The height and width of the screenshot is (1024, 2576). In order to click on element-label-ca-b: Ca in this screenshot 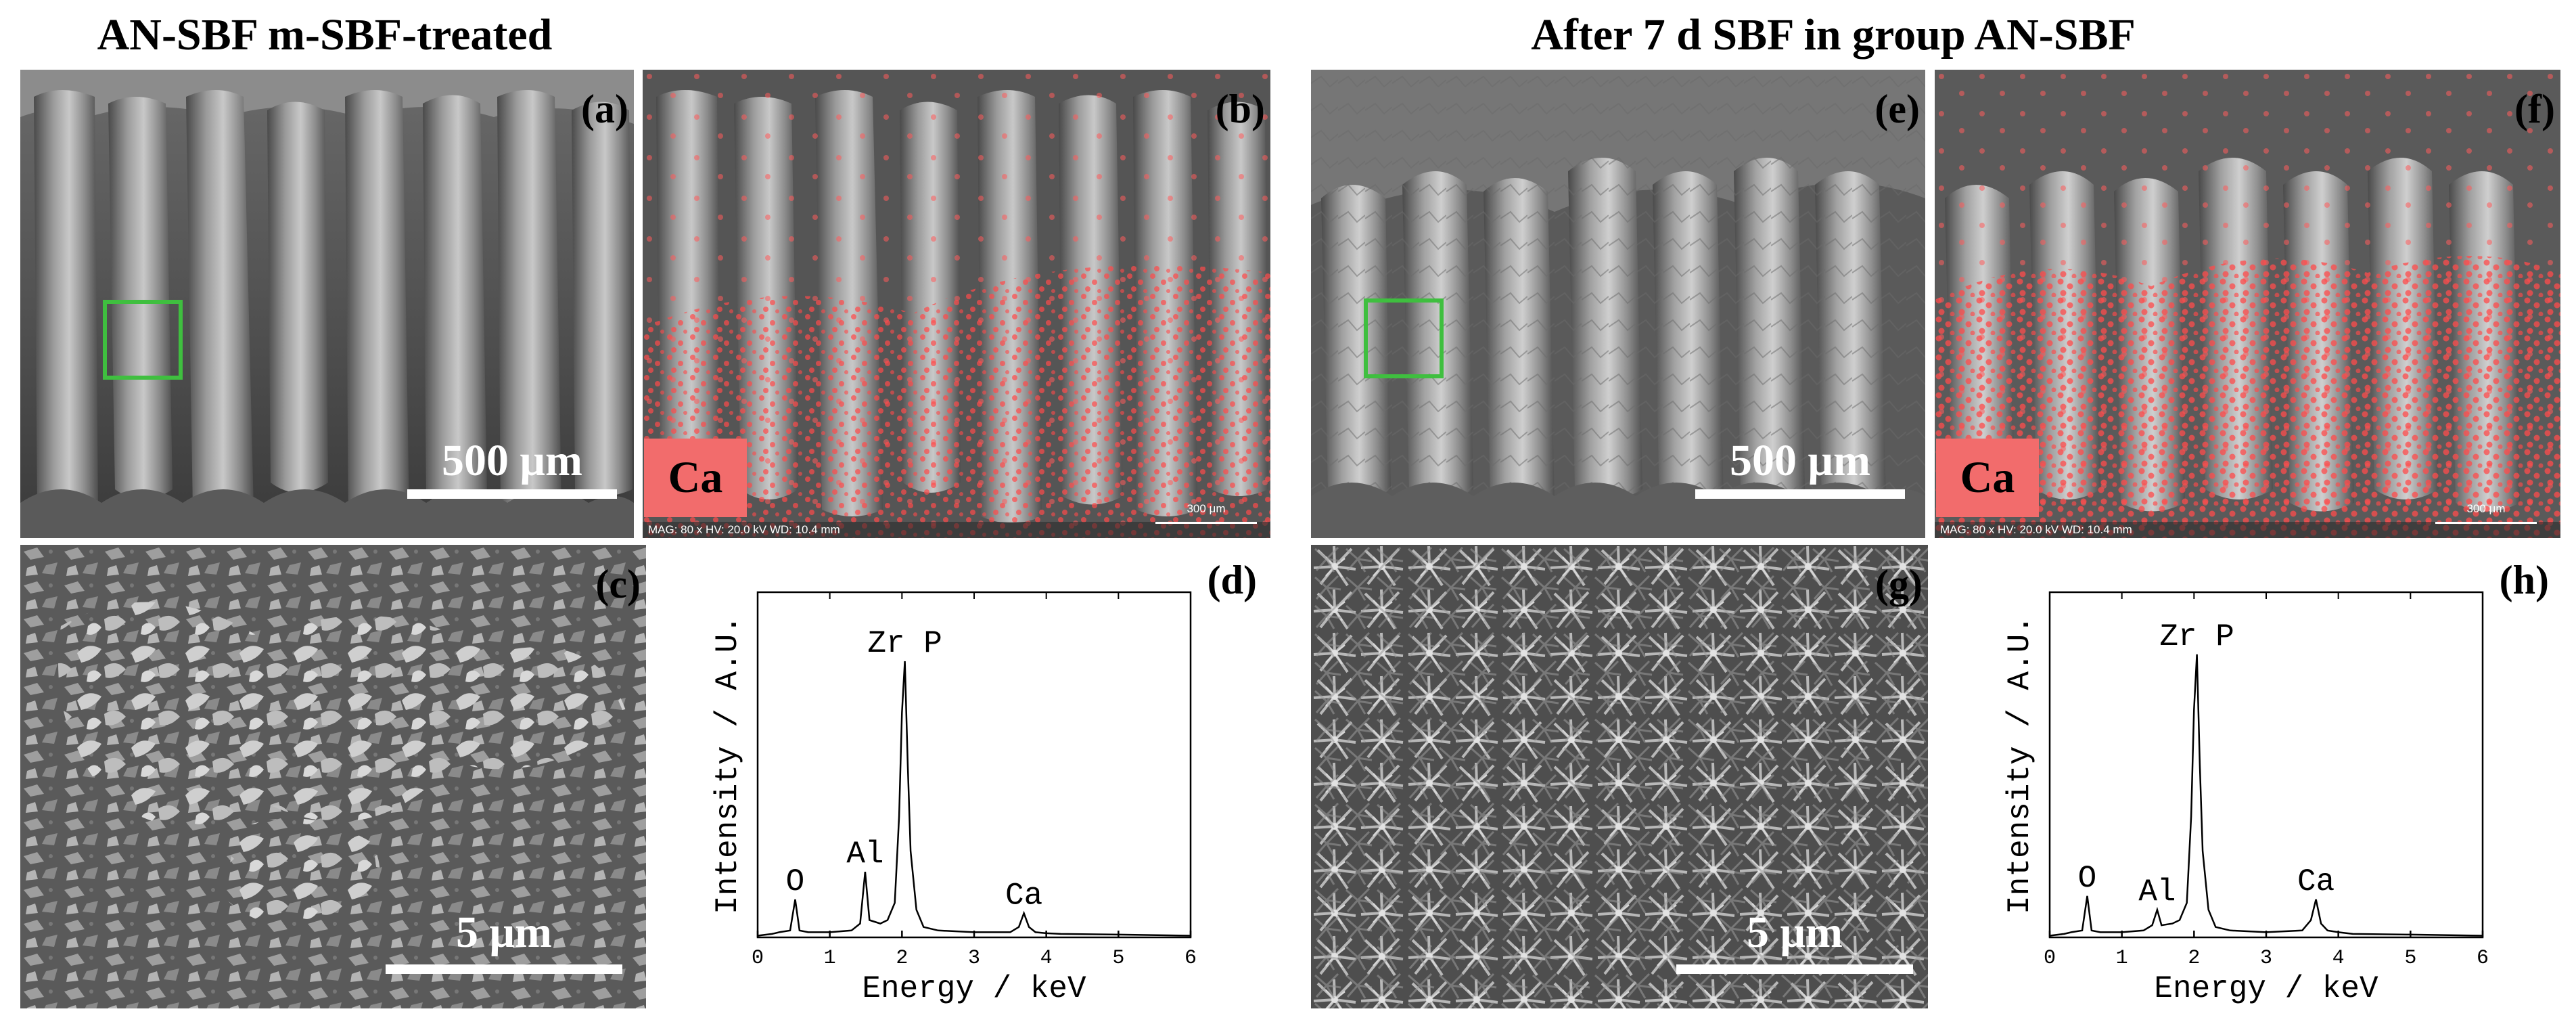, I will do `click(695, 478)`.